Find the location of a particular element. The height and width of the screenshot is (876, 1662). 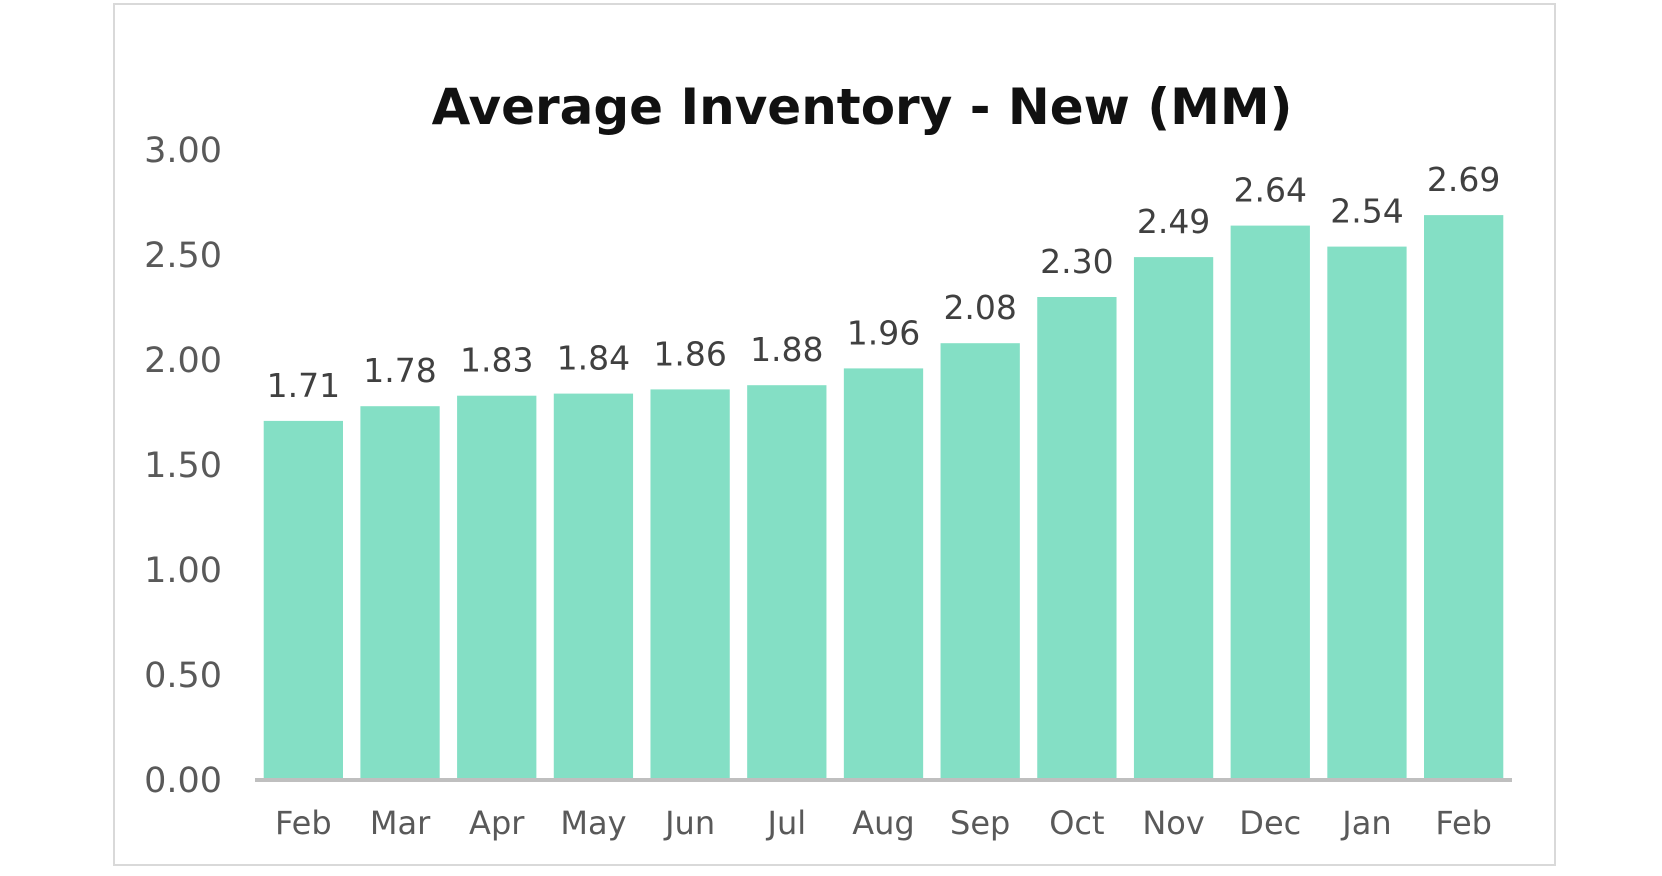

x-tick-label: Sep is located at coordinates (980, 823).